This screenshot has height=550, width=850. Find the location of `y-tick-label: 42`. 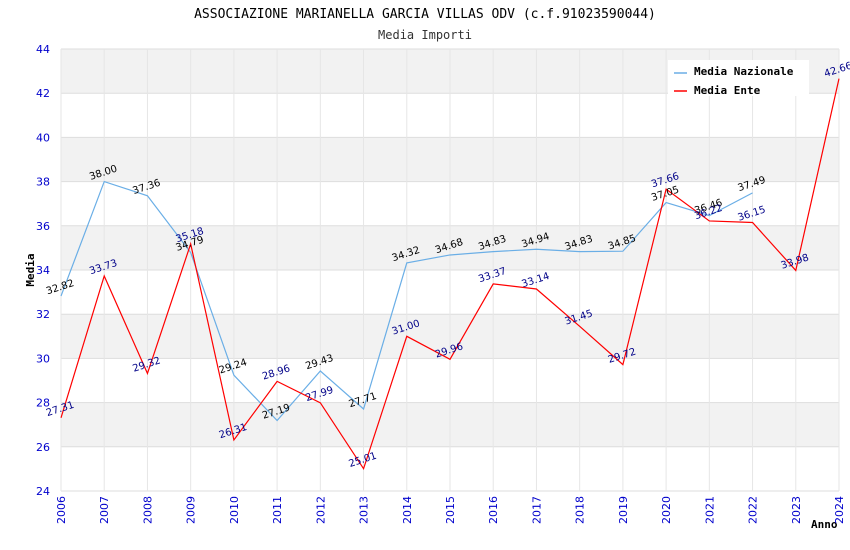

y-tick-label: 42 is located at coordinates (43, 93).